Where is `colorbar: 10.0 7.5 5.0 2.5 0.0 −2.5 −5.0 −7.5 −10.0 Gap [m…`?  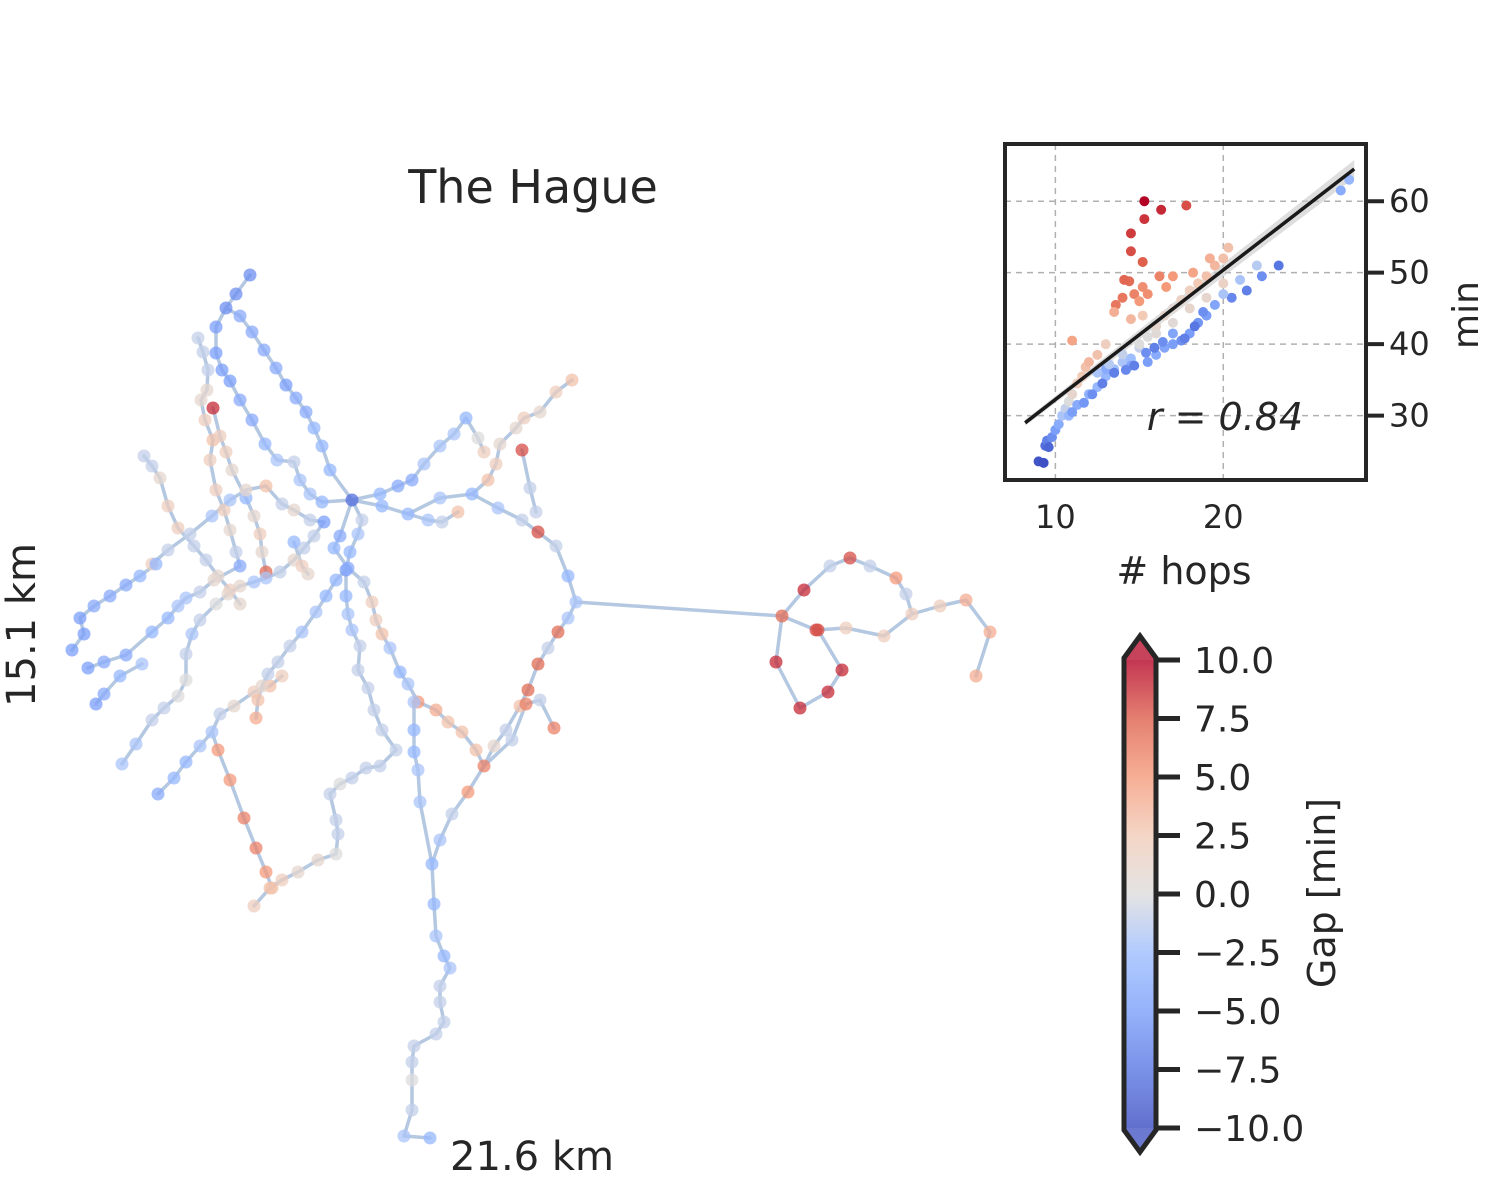
colorbar: 10.0 7.5 5.0 2.5 0.0 −2.5 −5.0 −7.5 −10.0 Gap [m… is located at coordinates (1232, 894).